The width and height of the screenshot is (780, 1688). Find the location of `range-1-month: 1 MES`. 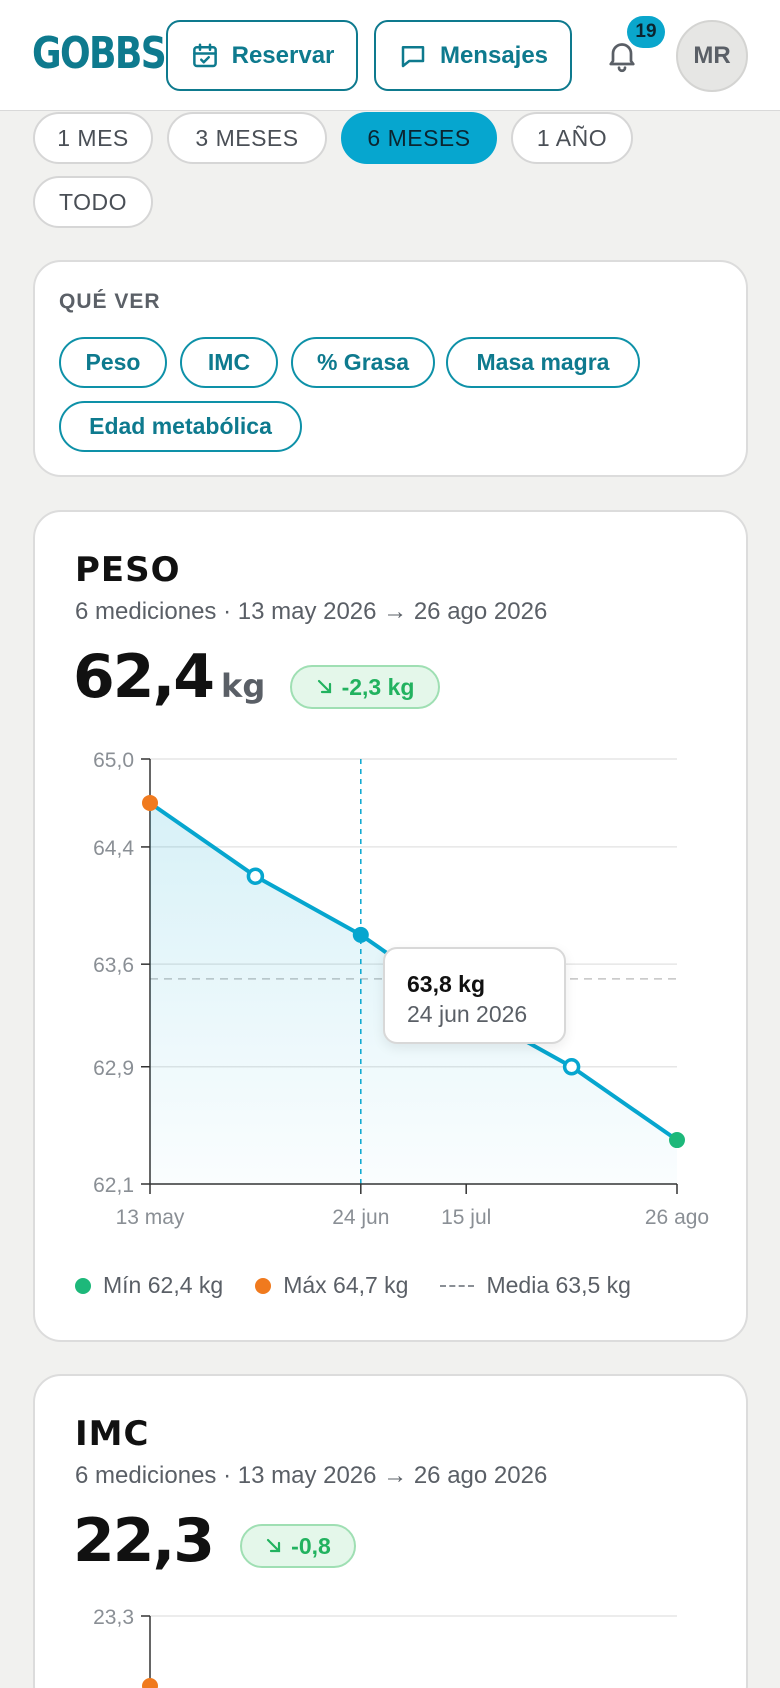

range-1-month: 1 MES is located at coordinates (93, 138).